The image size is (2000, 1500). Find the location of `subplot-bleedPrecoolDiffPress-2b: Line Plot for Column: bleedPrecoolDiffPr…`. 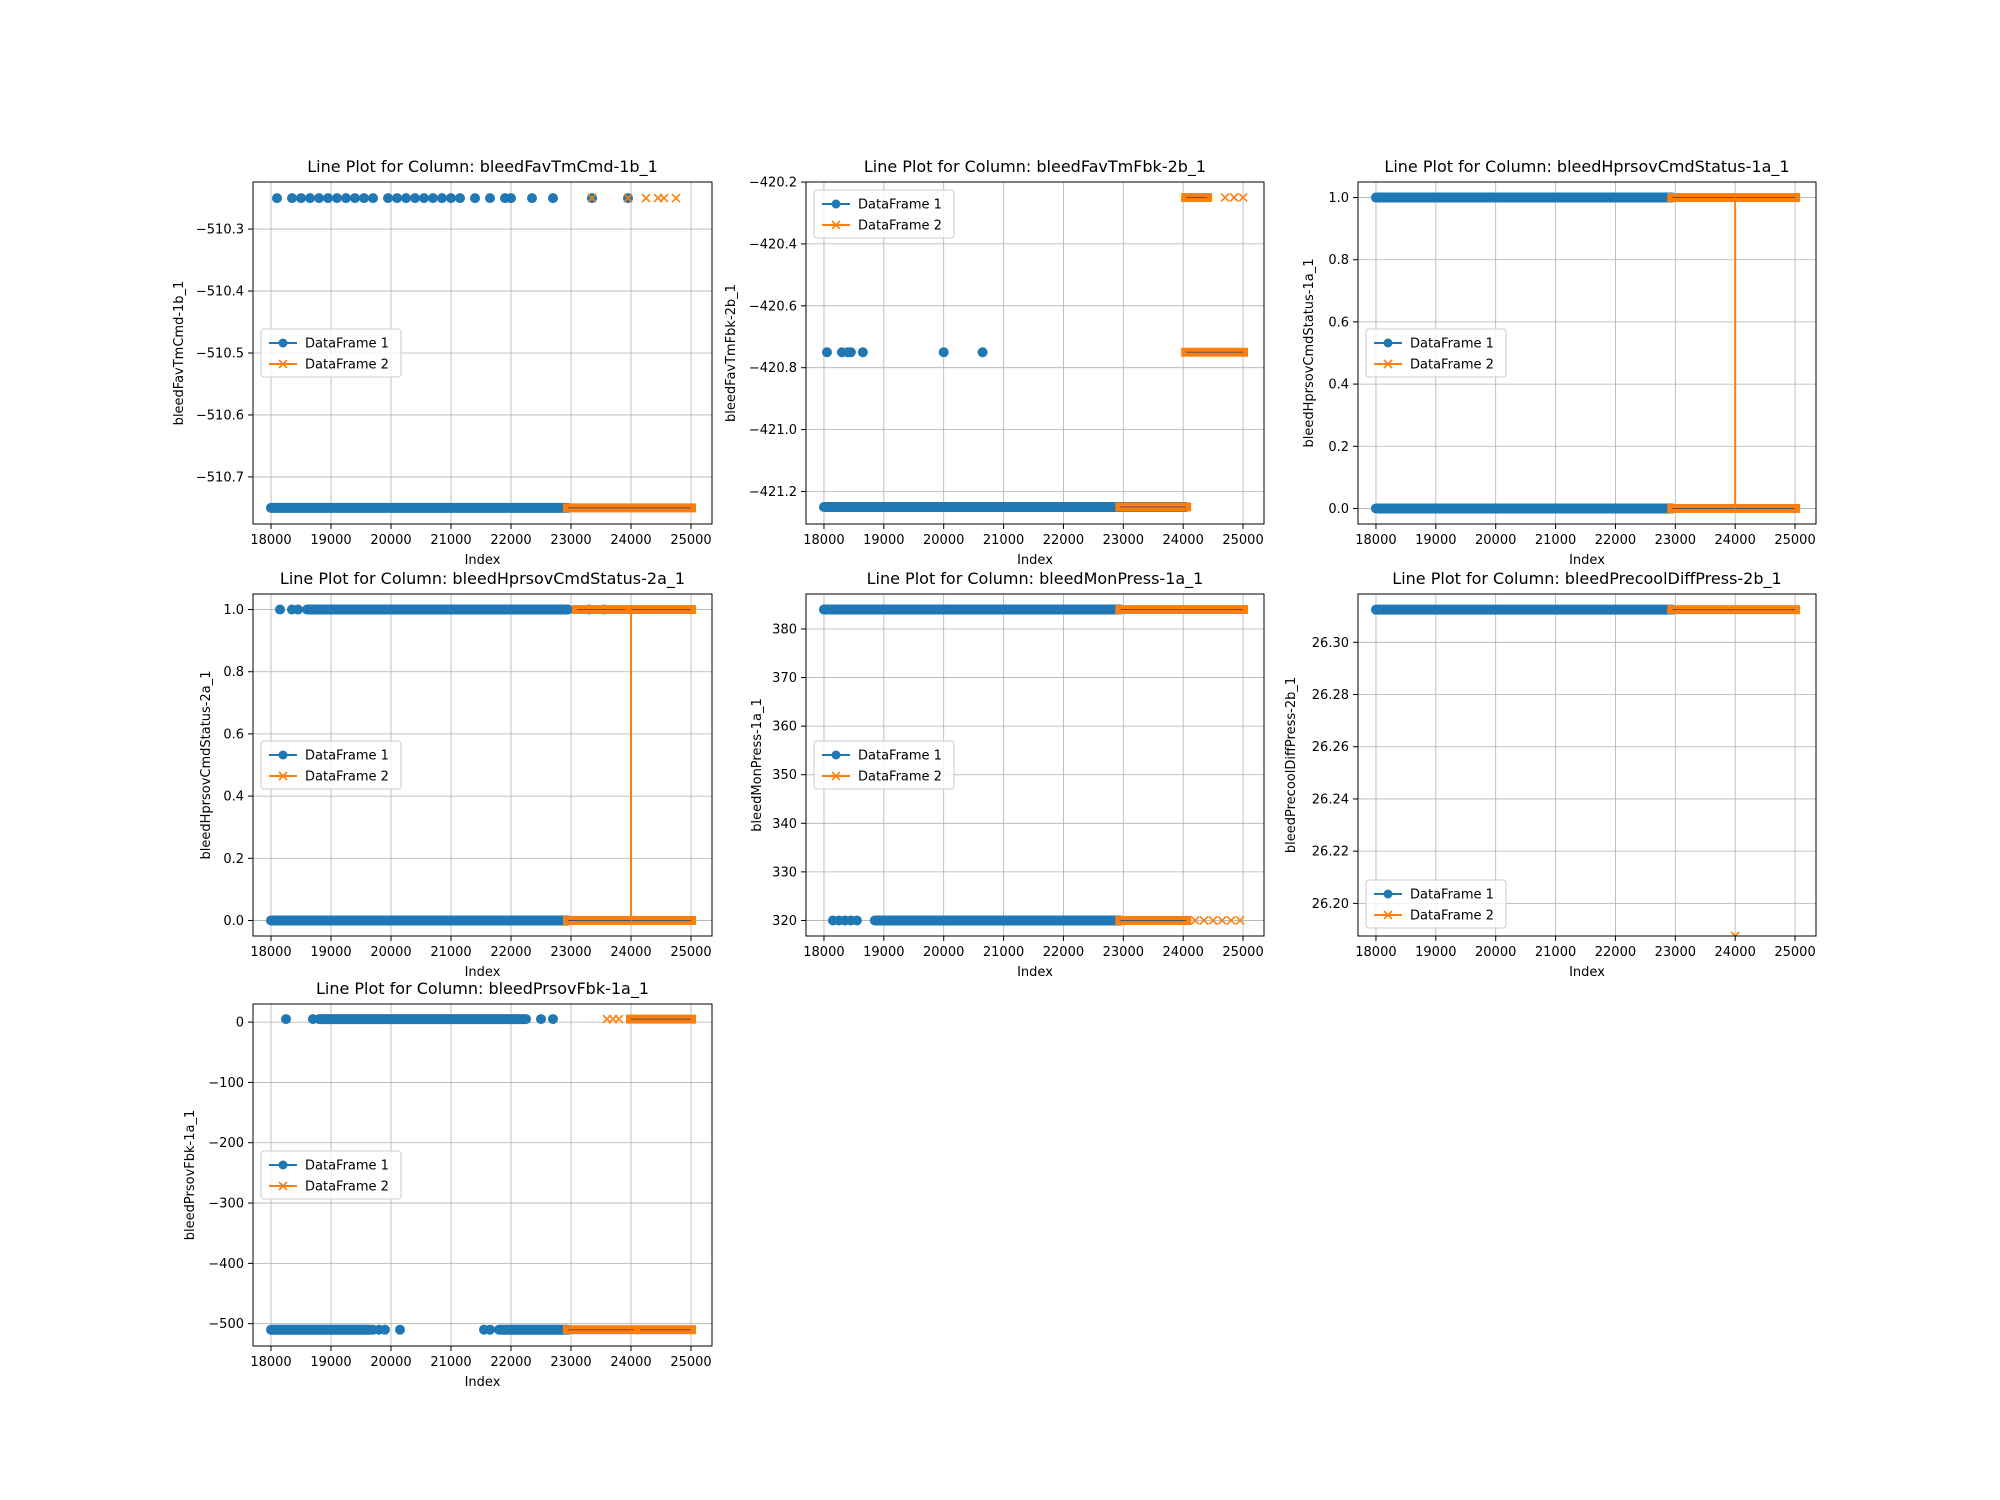

subplot-bleedPrecoolDiffPress-2b: Line Plot for Column: bleedPrecoolDiffPr… is located at coordinates (1550, 774).